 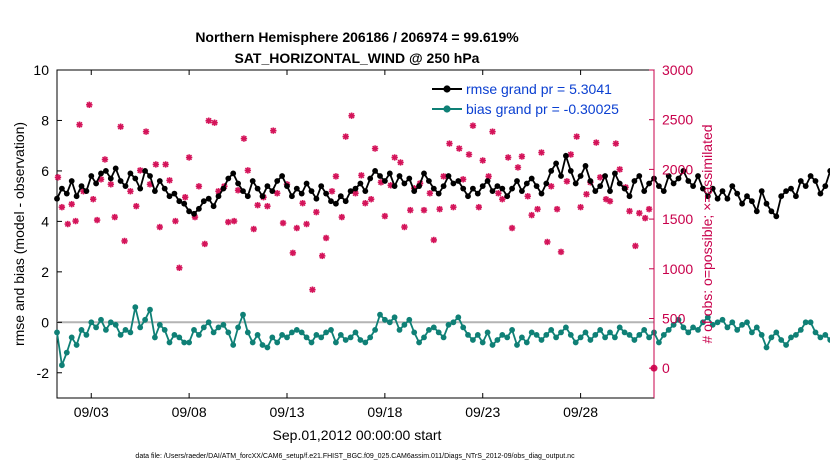 What do you see at coordinates (357, 435) in the screenshot?
I see `x-axis-label: Sep.01,2012 00:00:00 start` at bounding box center [357, 435].